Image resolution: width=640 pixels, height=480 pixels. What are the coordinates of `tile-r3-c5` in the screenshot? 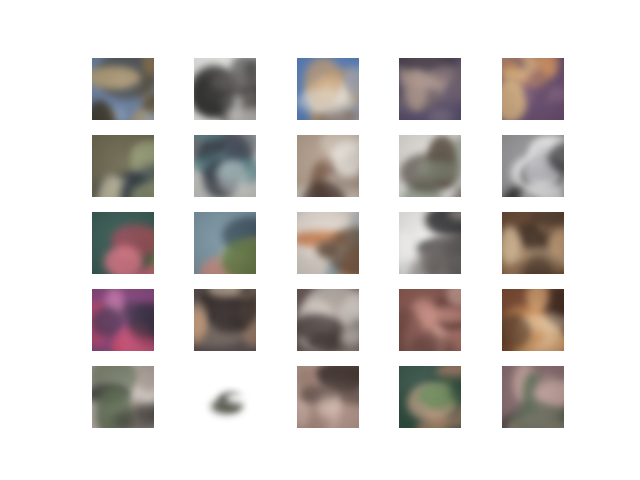 It's located at (533, 243).